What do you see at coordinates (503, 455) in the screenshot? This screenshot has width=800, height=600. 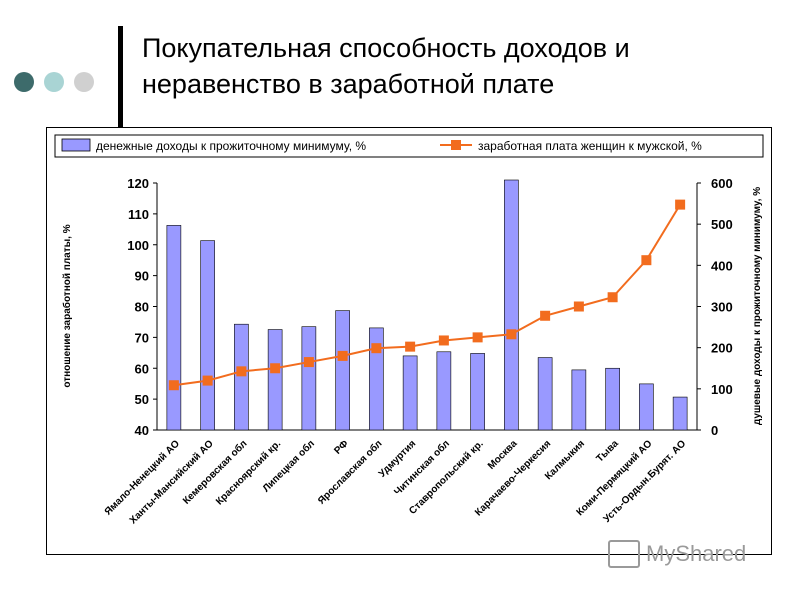 I see `x-tick-label: Москва` at bounding box center [503, 455].